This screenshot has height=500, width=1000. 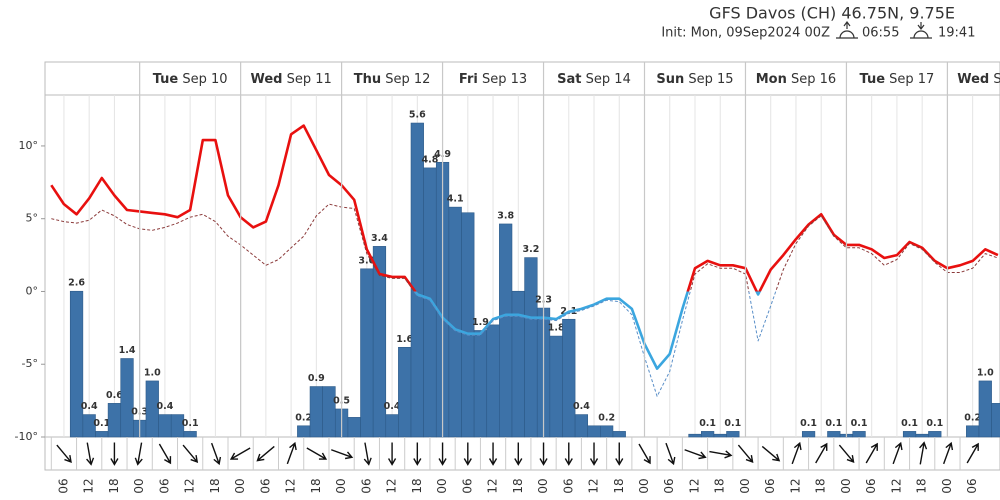 What do you see at coordinates (430, 159) in the screenshot?
I see `precipitation-label: 4.8` at bounding box center [430, 159].